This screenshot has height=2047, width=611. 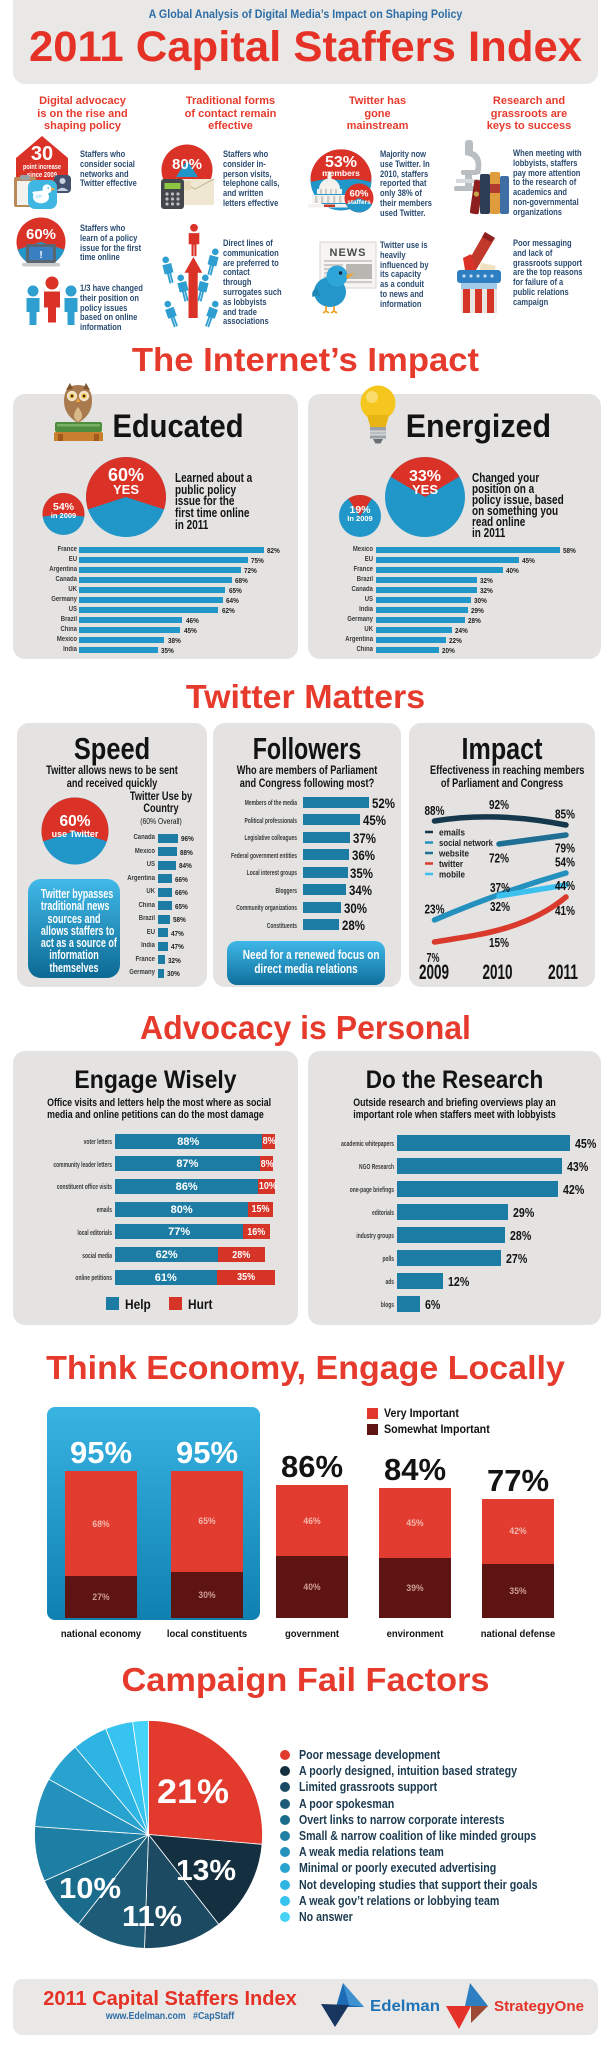 What do you see at coordinates (341, 162) in the screenshot?
I see `svg-text: 53%` at bounding box center [341, 162].